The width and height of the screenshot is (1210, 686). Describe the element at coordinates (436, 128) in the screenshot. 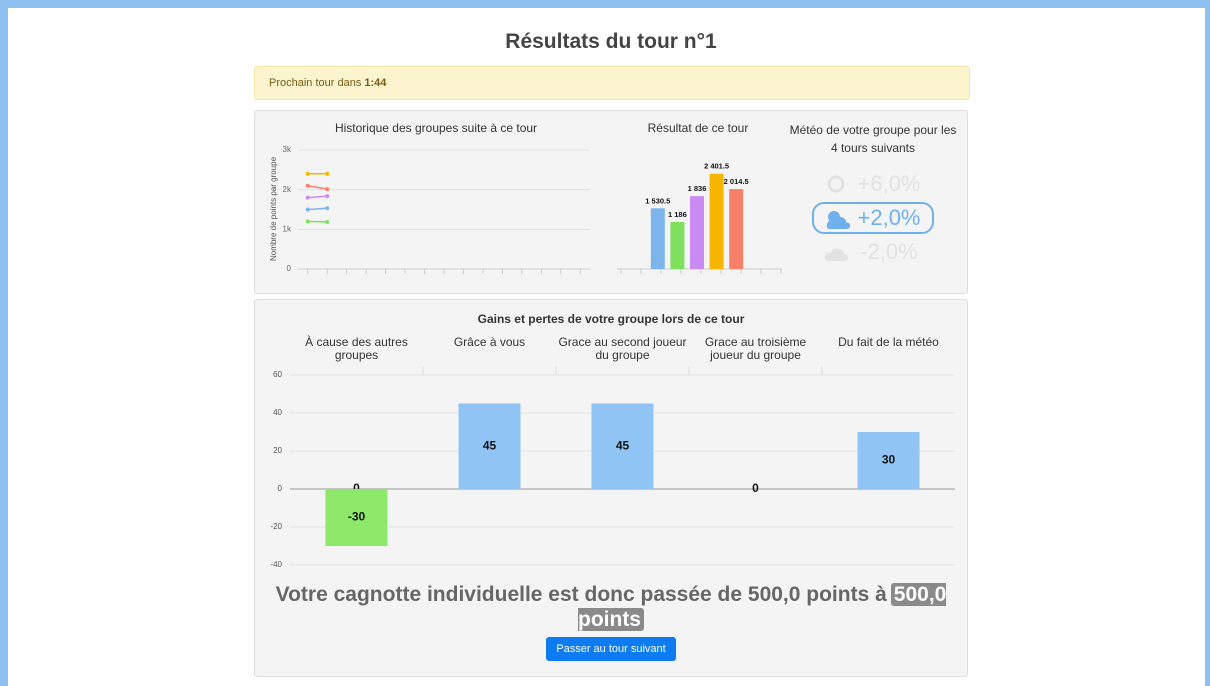

I see `chart-title: Historique des groupes suite à ce tour` at that location.